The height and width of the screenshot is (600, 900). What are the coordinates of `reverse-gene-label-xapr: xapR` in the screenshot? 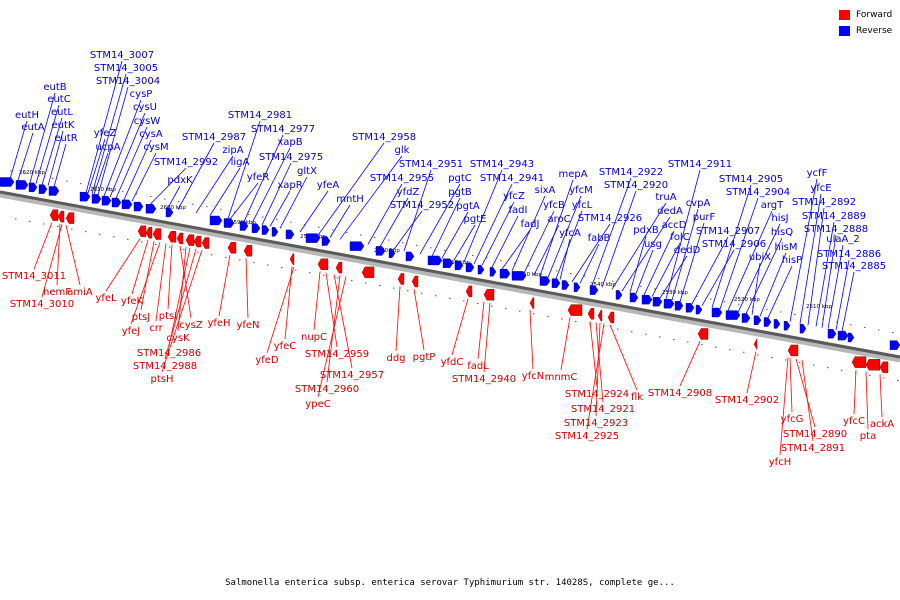 It's located at (289, 185).